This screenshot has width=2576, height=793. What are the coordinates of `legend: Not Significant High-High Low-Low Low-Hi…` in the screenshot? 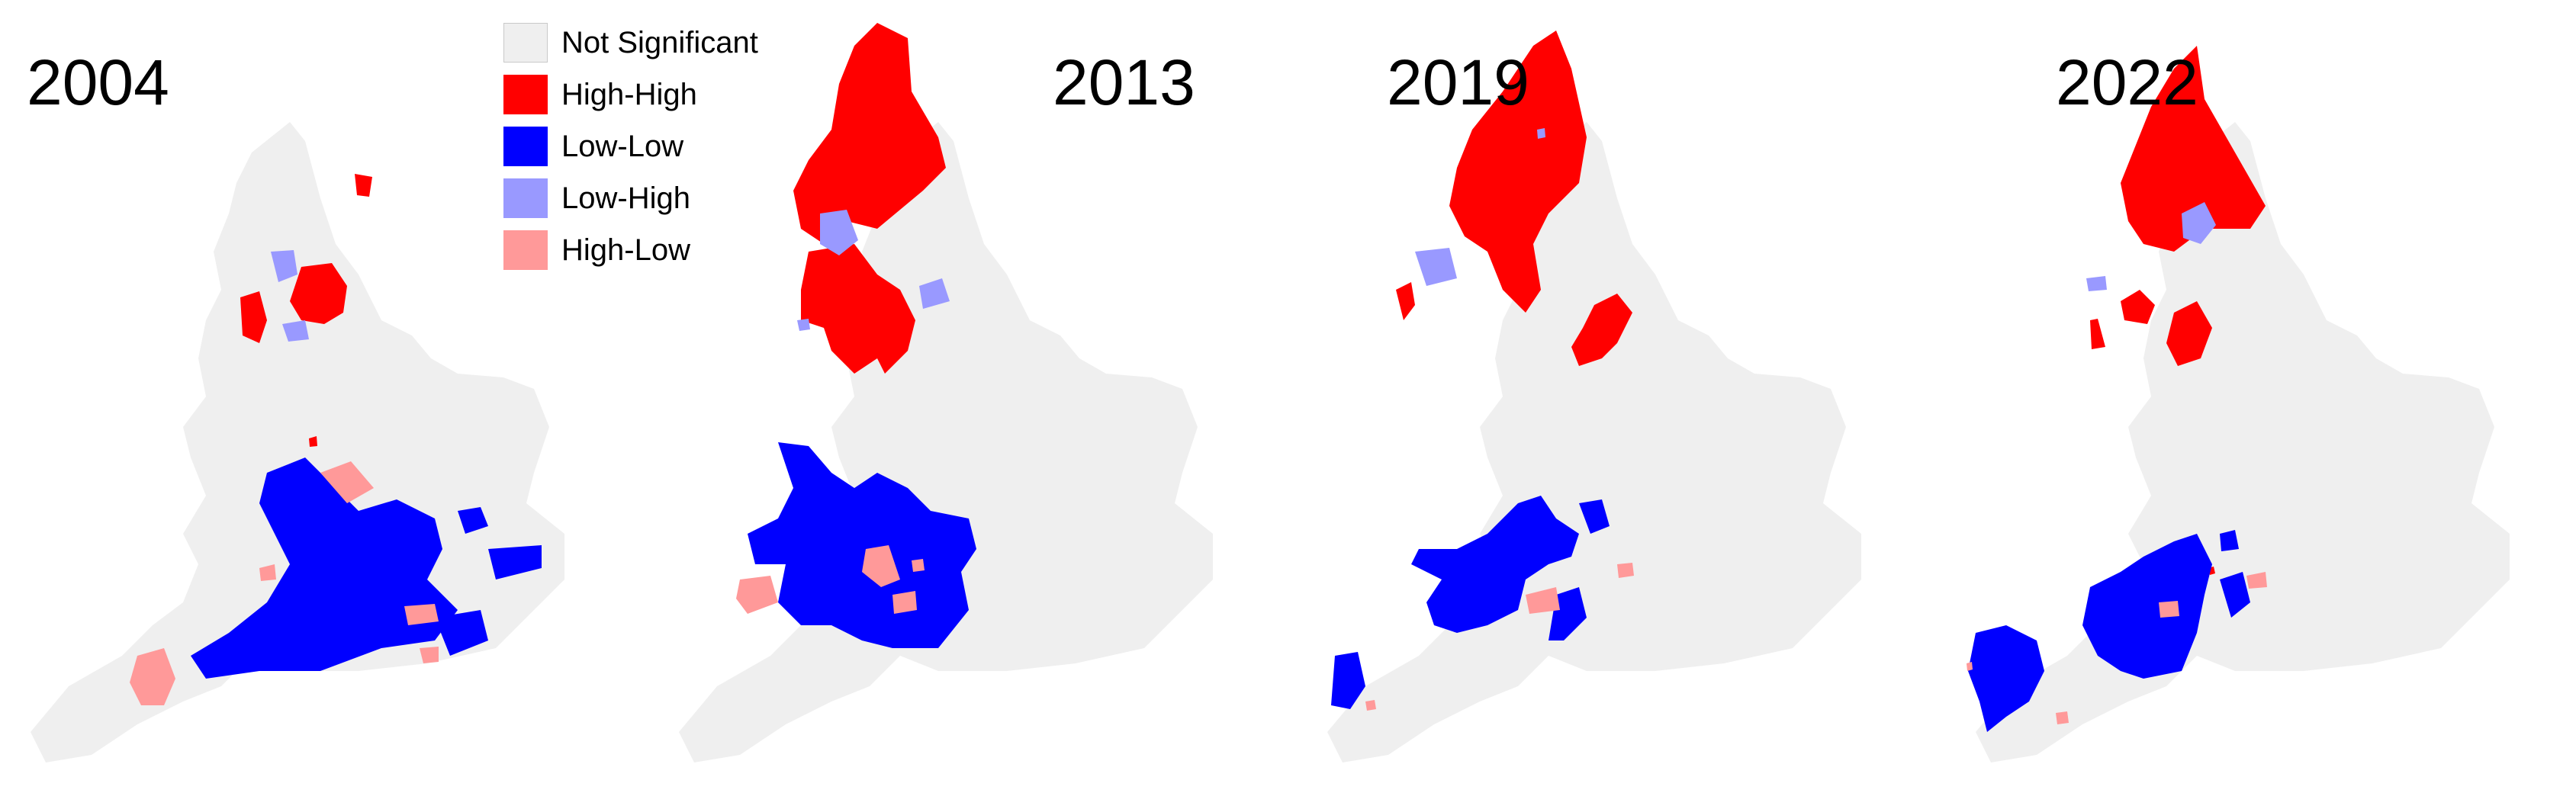 It's located at (631, 146).